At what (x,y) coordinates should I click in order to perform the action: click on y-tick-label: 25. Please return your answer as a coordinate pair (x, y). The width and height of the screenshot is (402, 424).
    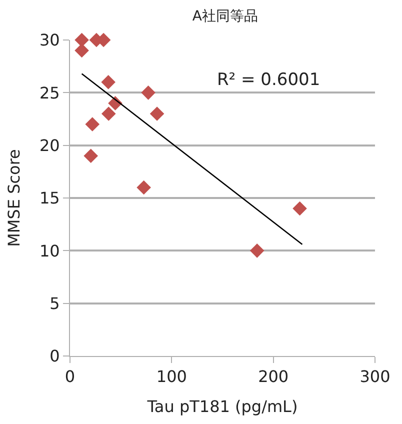
    Looking at the image, I should click on (49, 92).